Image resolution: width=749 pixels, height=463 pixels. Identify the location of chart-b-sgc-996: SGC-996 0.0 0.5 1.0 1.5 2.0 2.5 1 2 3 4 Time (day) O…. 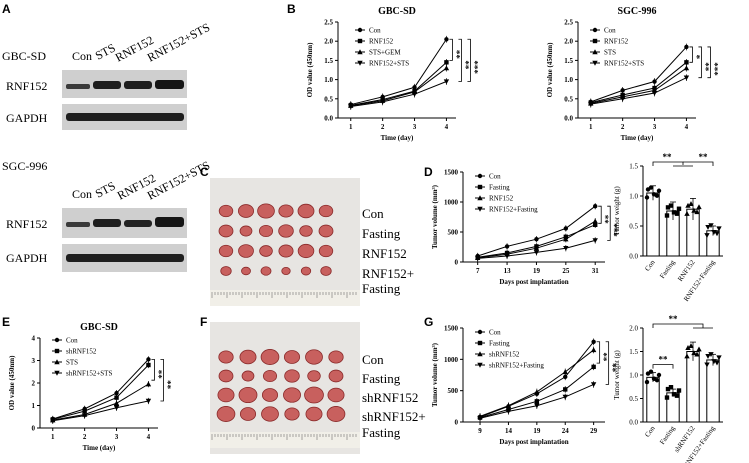
(632, 74).